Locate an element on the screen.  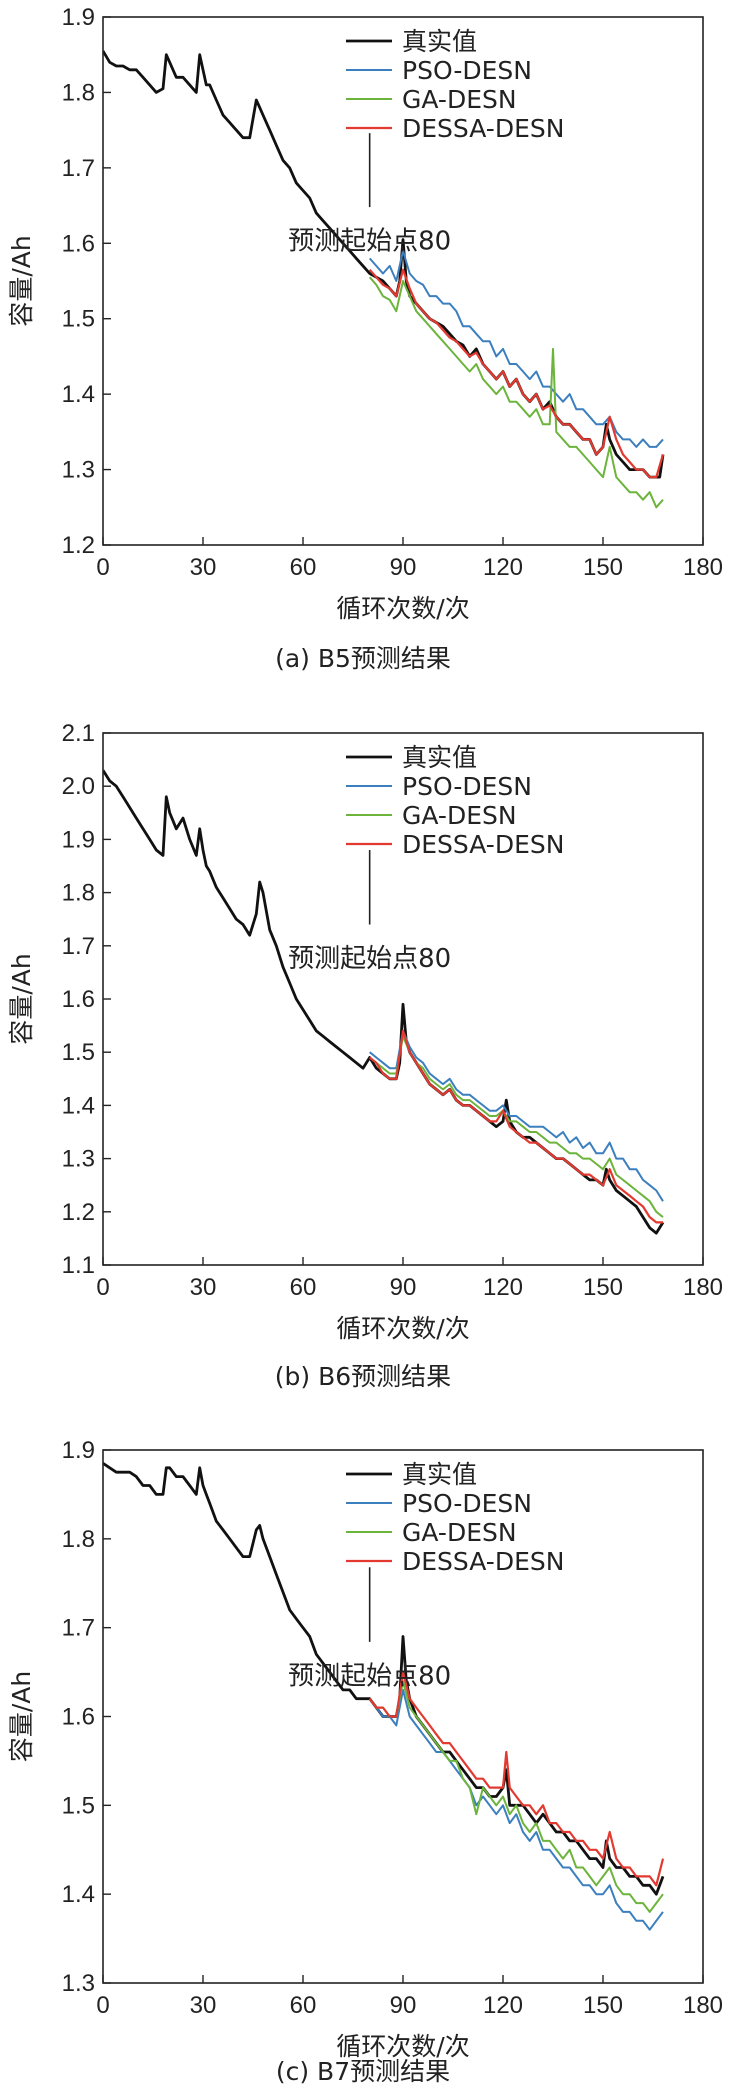
panel-caption: (a) B5预测结果 is located at coordinates (363, 658).